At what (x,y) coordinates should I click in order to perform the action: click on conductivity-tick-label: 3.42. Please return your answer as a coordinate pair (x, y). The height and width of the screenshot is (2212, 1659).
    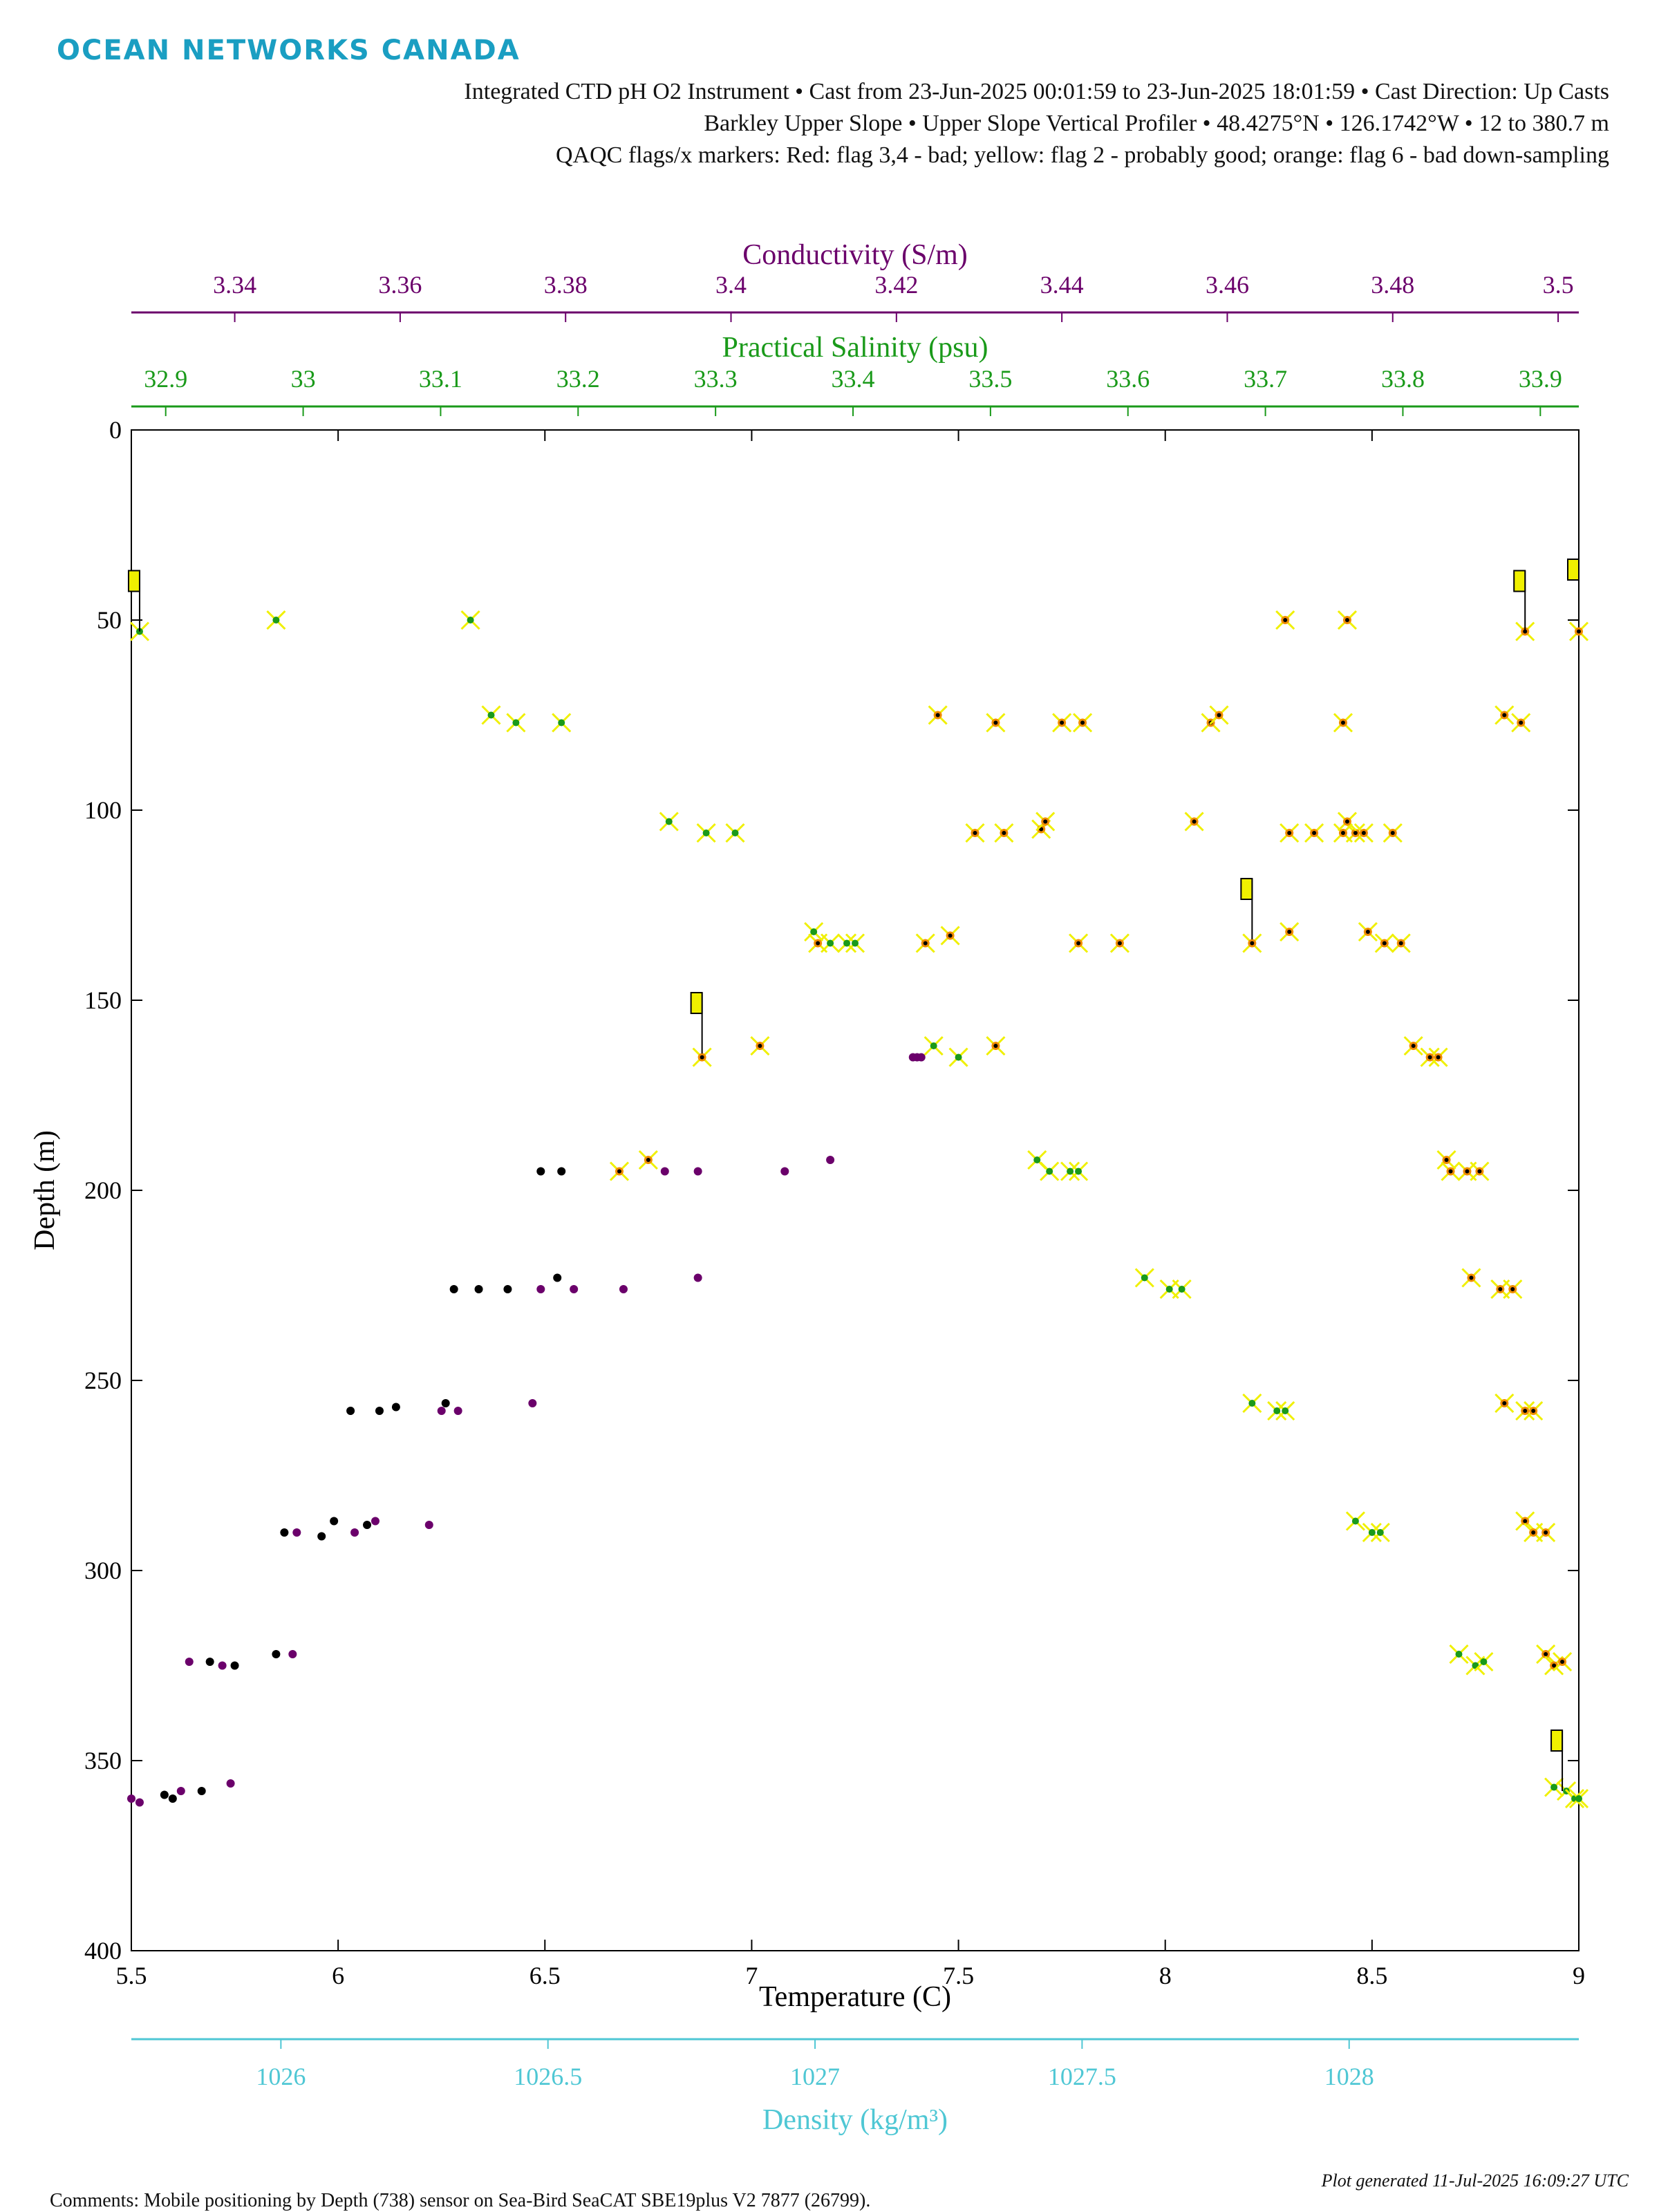
    Looking at the image, I should click on (896, 285).